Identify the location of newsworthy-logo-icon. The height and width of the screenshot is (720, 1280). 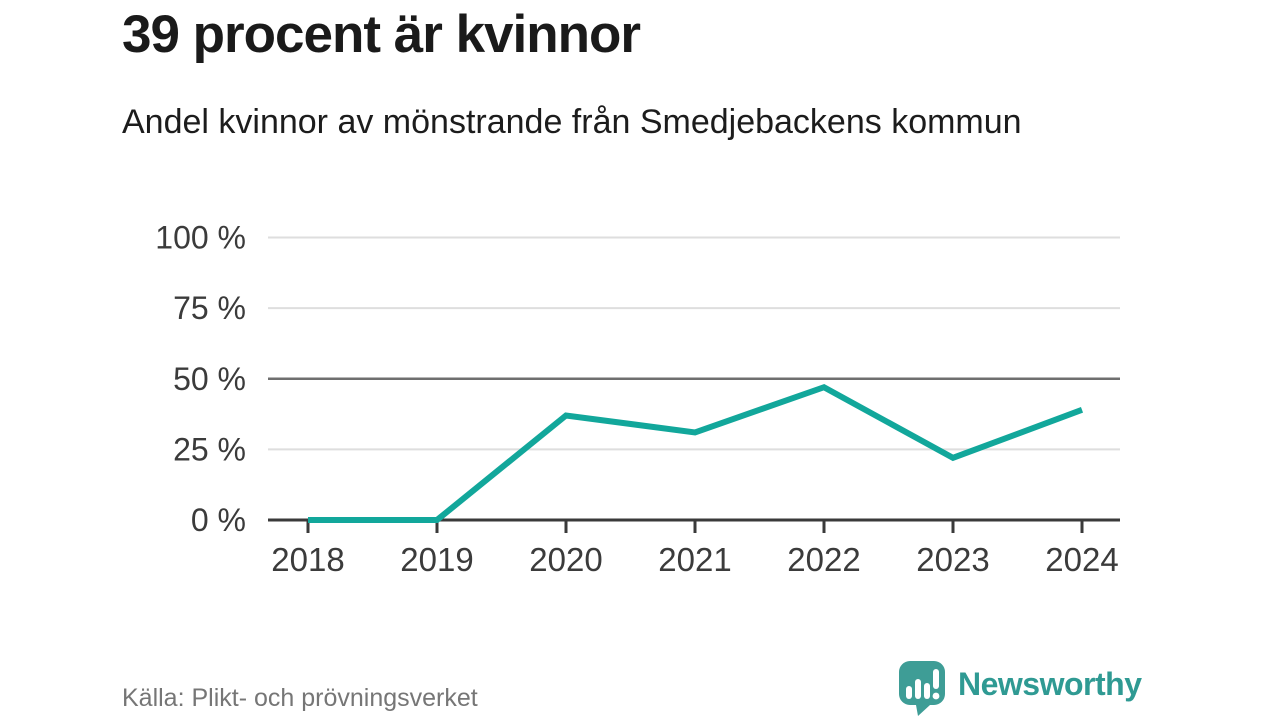
(922, 688).